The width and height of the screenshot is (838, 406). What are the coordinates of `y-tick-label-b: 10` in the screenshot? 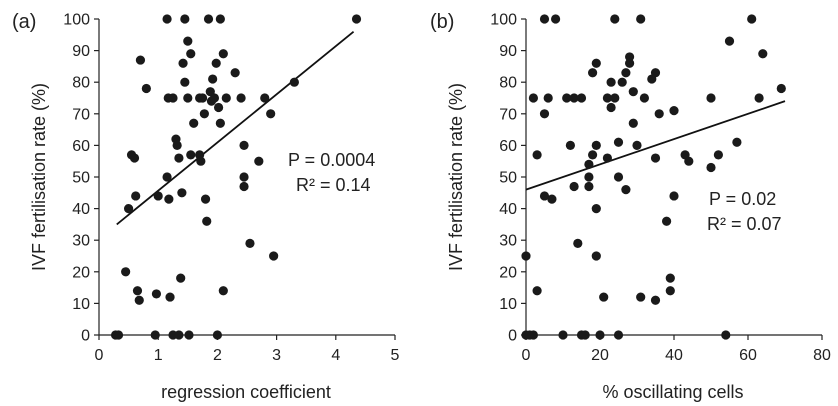 It's located at (508, 304).